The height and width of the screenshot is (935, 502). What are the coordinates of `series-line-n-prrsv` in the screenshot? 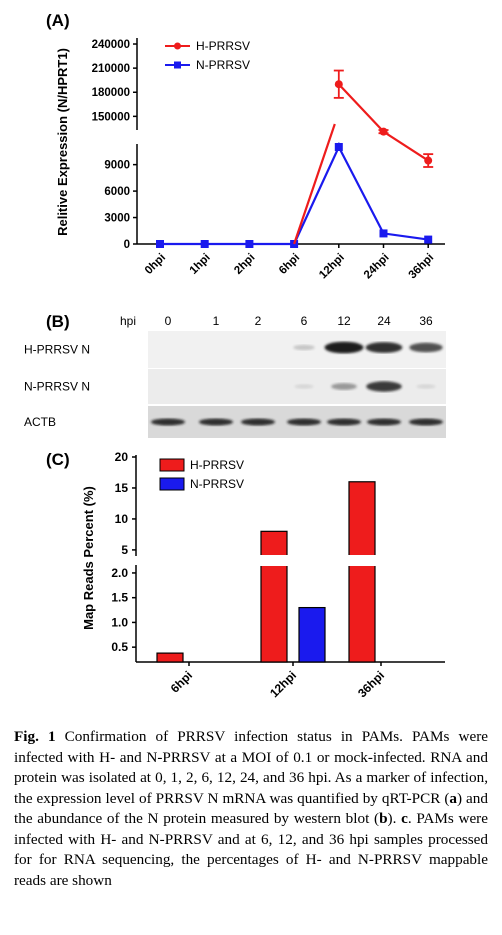 It's located at (294, 195).